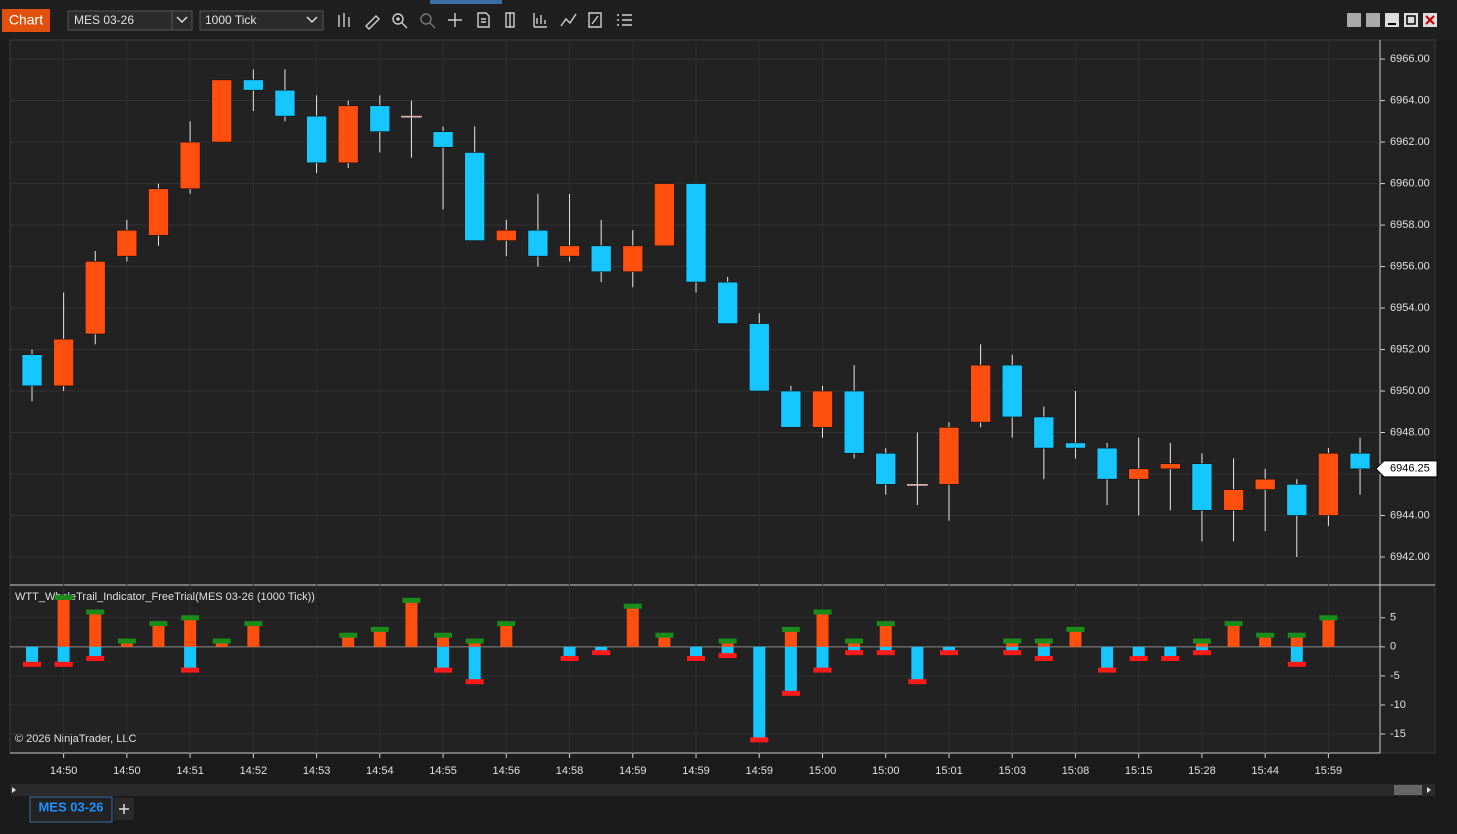 The image size is (1457, 834). I want to click on scroll-thumb, so click(1408, 790).